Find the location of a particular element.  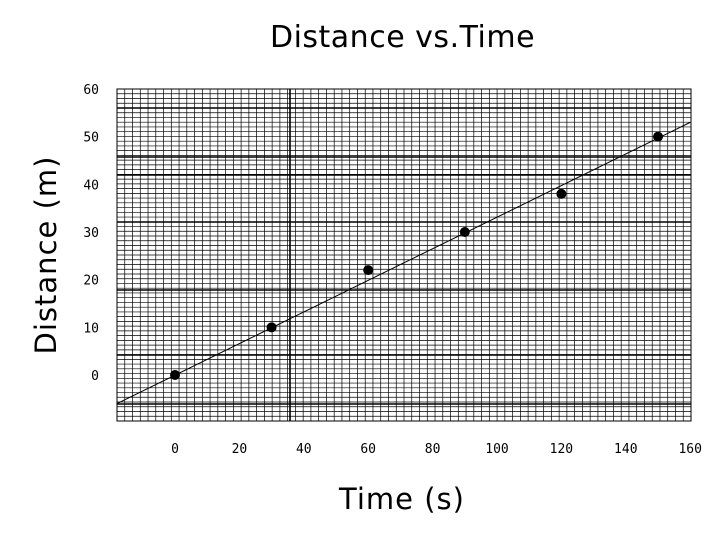

x-tick-label: 120 is located at coordinates (561, 449).